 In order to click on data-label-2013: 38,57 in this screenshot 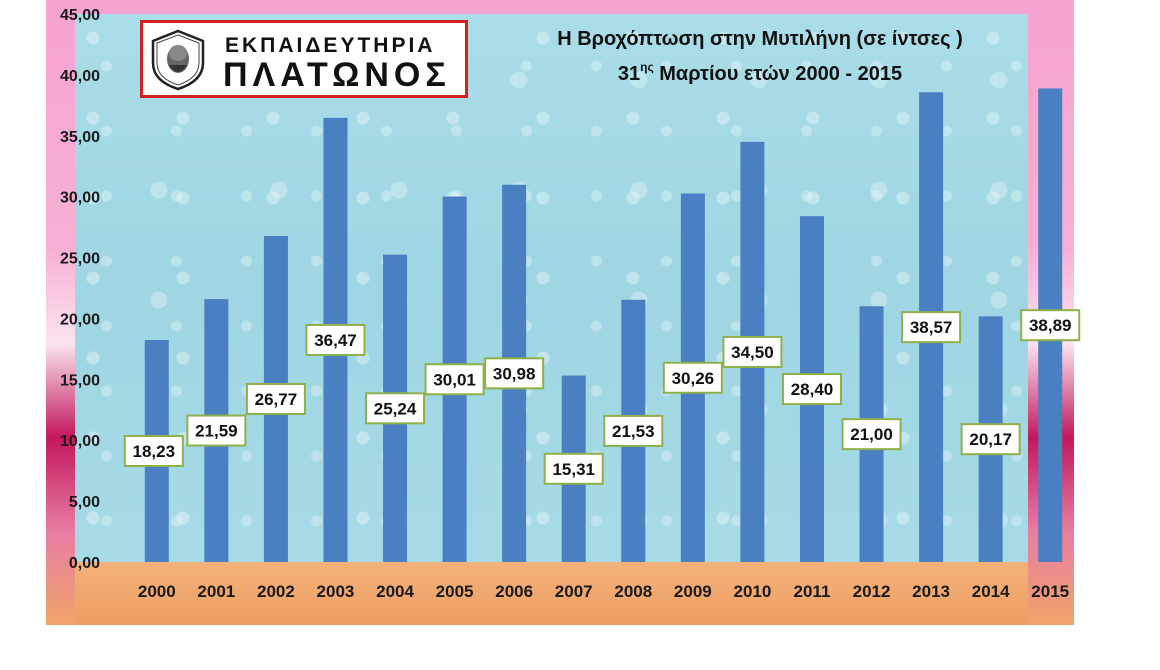, I will do `click(931, 327)`.